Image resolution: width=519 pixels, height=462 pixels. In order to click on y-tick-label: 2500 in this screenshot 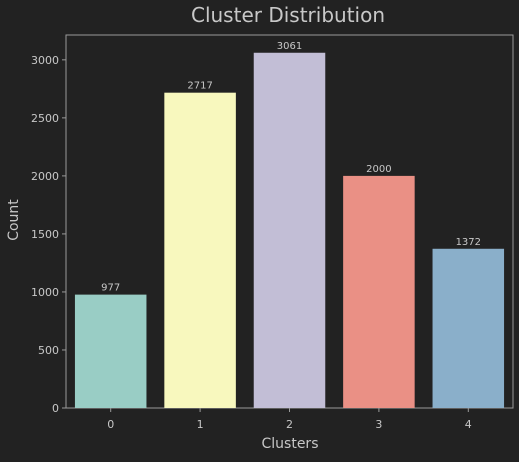, I will do `click(45, 118)`.